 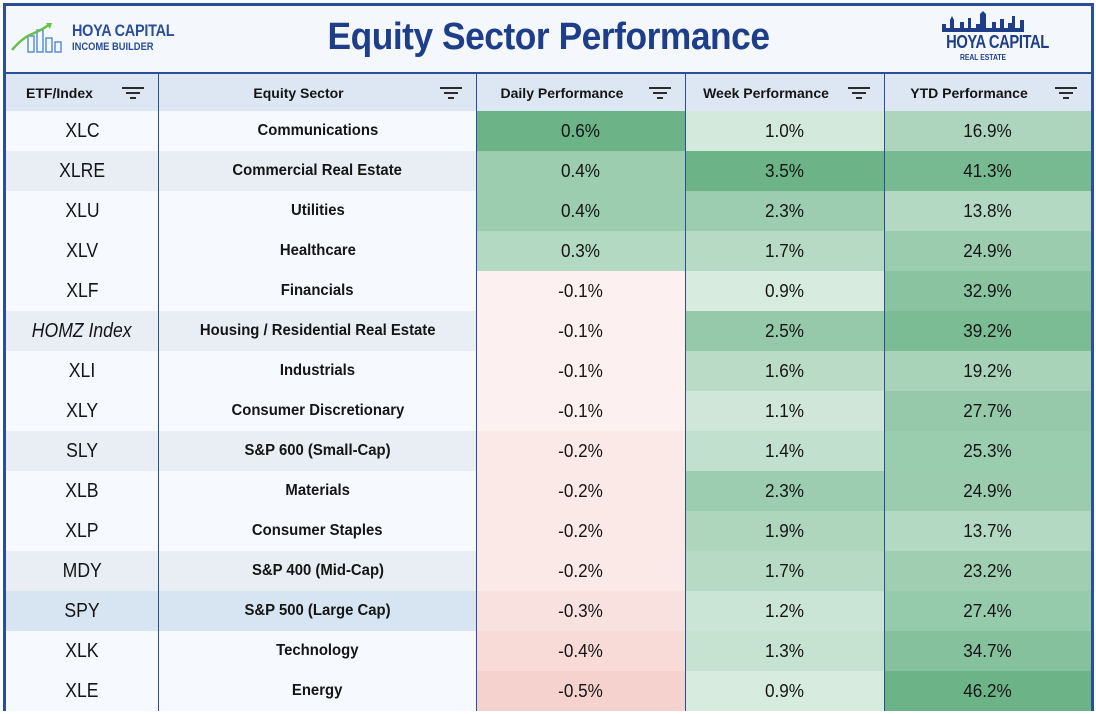 What do you see at coordinates (581, 651) in the screenshot?
I see `table-cell-daily: -0.4%` at bounding box center [581, 651].